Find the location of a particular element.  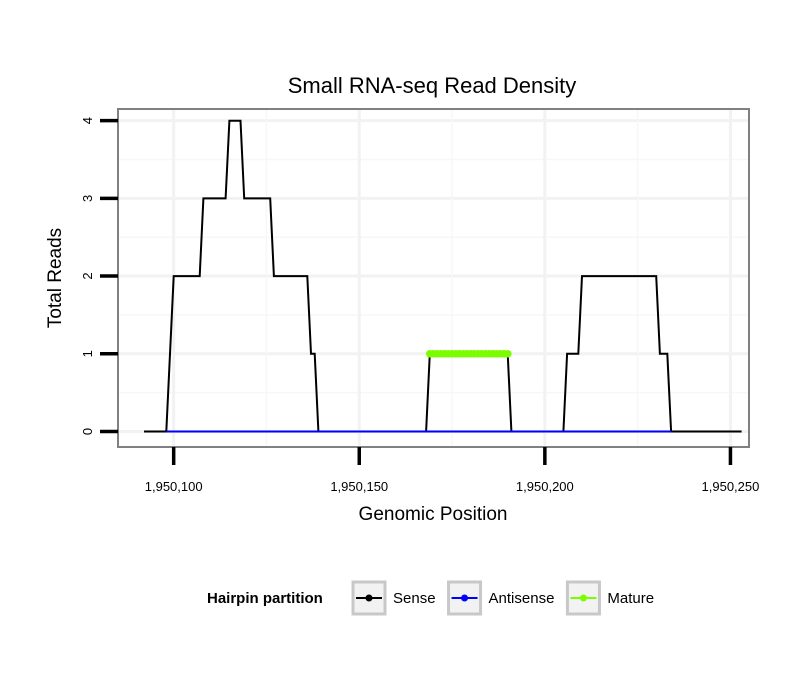

y-axis-label: Total Reads is located at coordinates (55, 278).